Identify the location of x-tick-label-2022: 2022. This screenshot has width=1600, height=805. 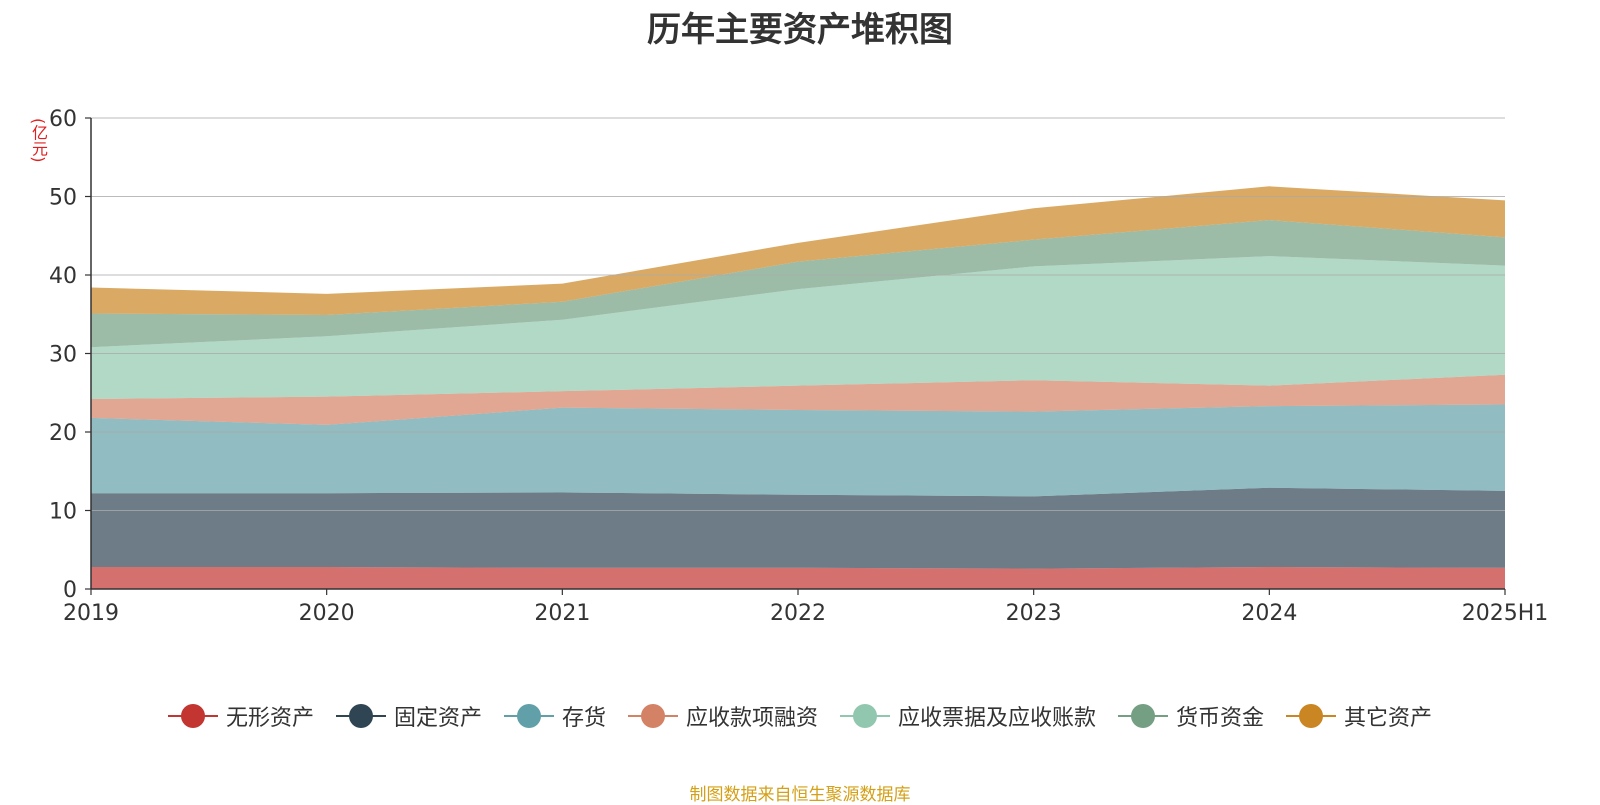
(798, 613).